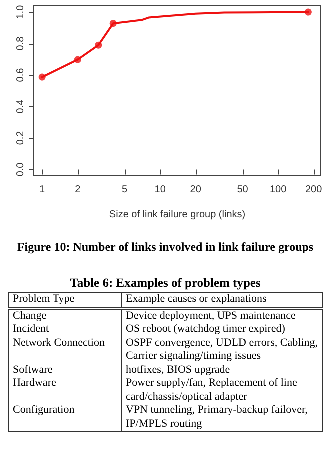 This screenshot has width=331, height=466. I want to click on x-tick-label: 100, so click(279, 190).